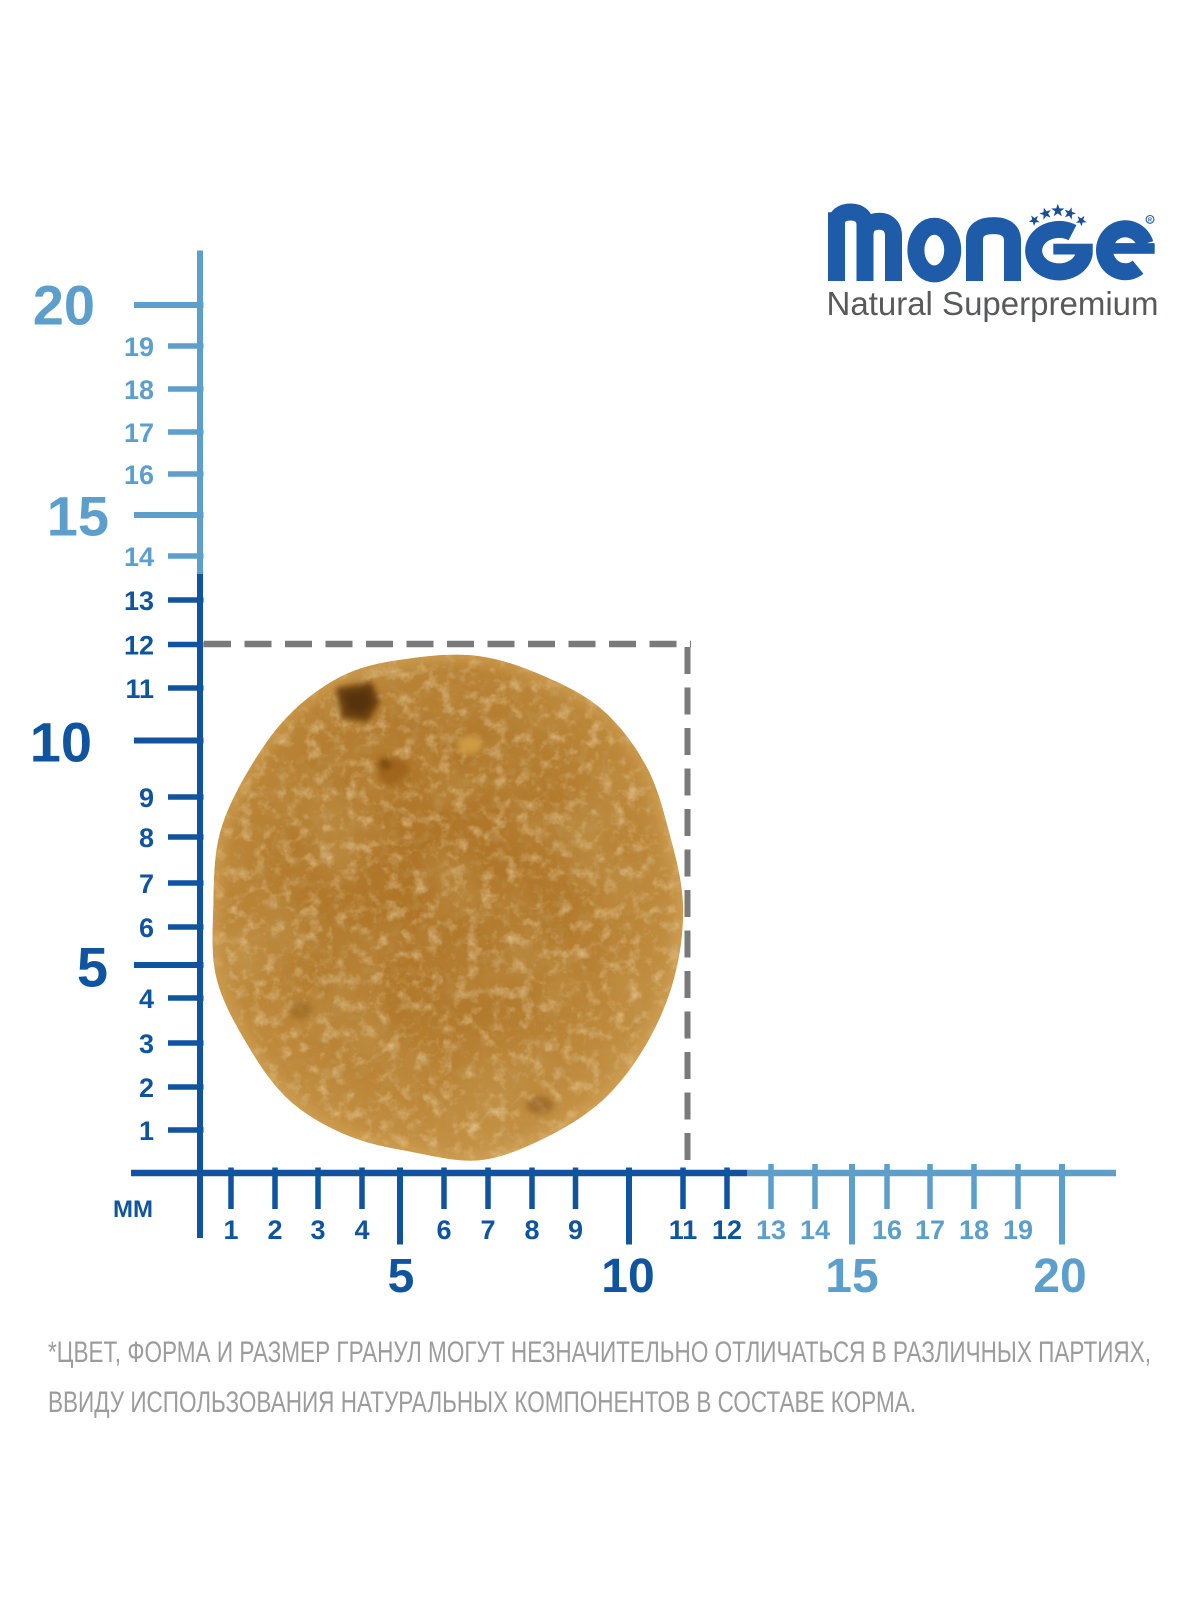 This screenshot has height=1600, width=1200. What do you see at coordinates (133, 1209) in the screenshot?
I see `svg-text: MM` at bounding box center [133, 1209].